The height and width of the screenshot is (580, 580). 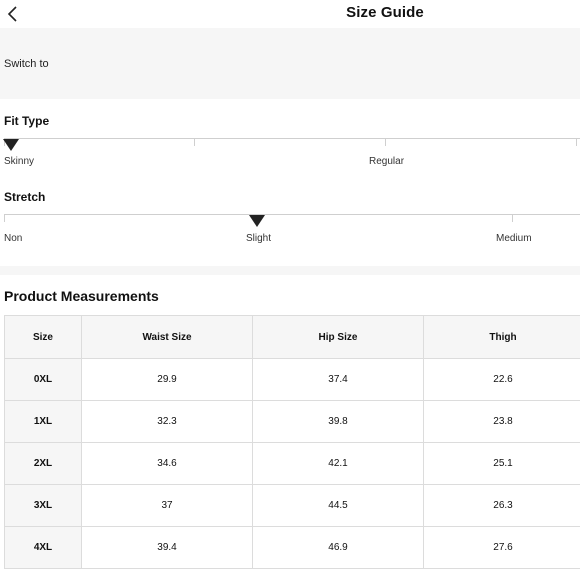 I want to click on hip-cell: 42.1, so click(x=338, y=463).